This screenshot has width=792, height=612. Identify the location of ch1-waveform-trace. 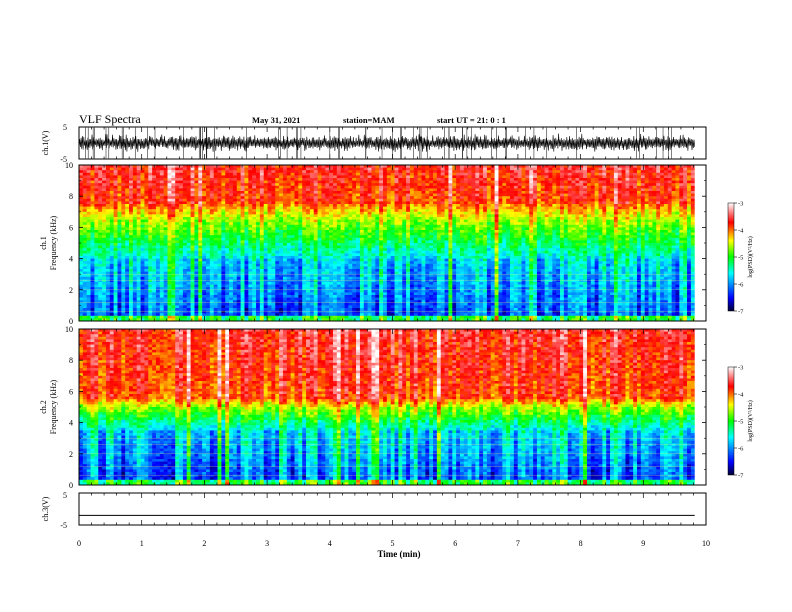
(386, 143).